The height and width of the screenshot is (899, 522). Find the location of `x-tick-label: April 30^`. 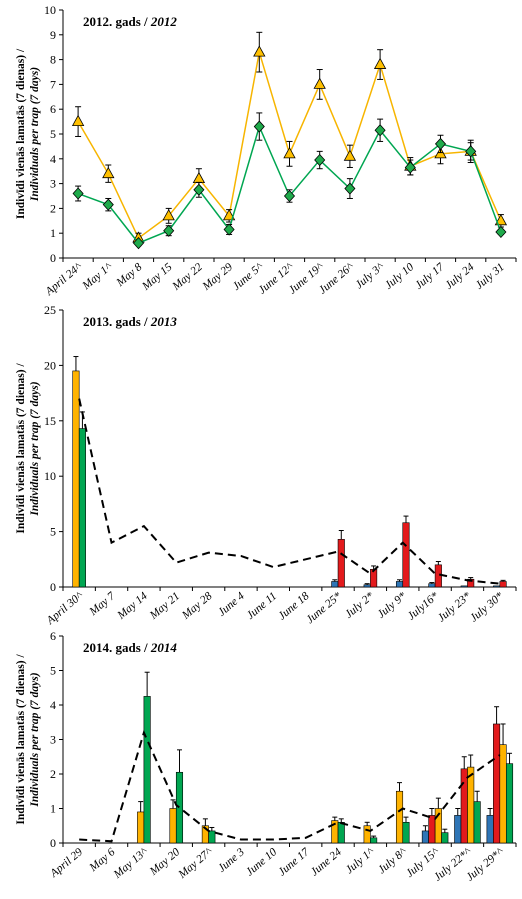

x-tick-label: April 30^ is located at coordinates (65, 608).